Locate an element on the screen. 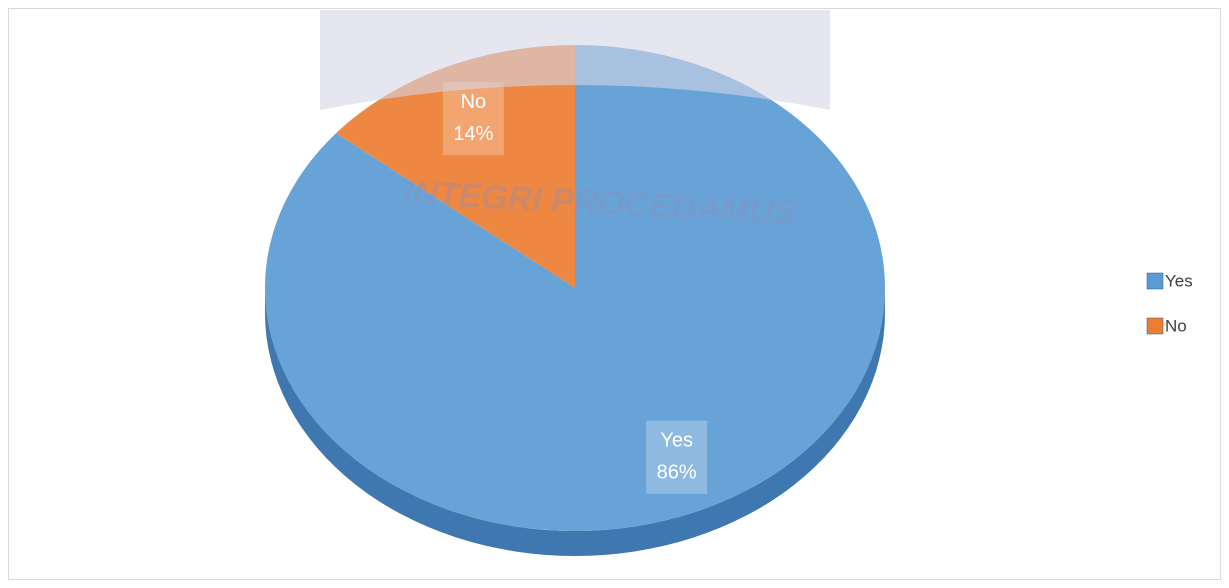 The image size is (1229, 588). data-label-category: Yes is located at coordinates (676, 441).